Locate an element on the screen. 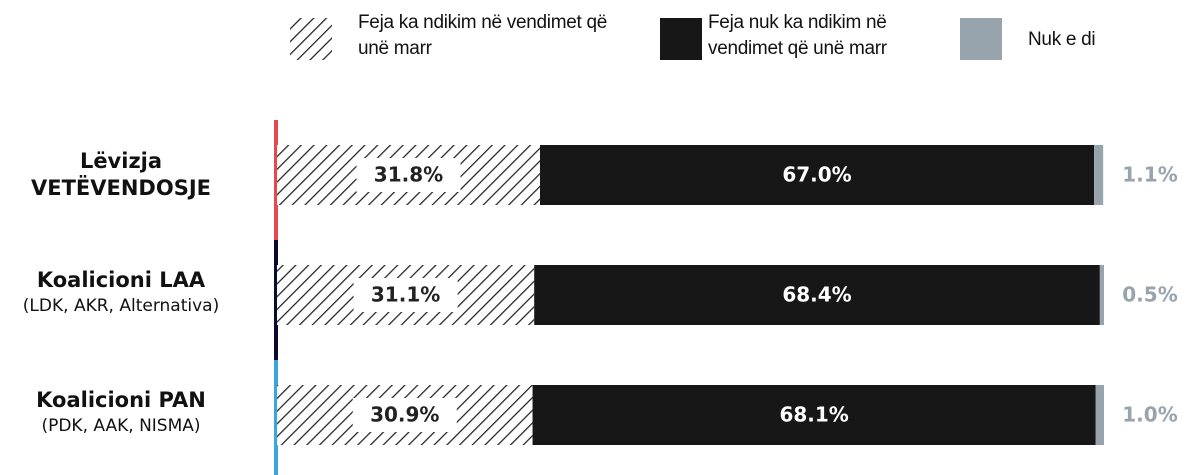 The width and height of the screenshot is (1186, 475). data-label: 68.1% is located at coordinates (813, 415).